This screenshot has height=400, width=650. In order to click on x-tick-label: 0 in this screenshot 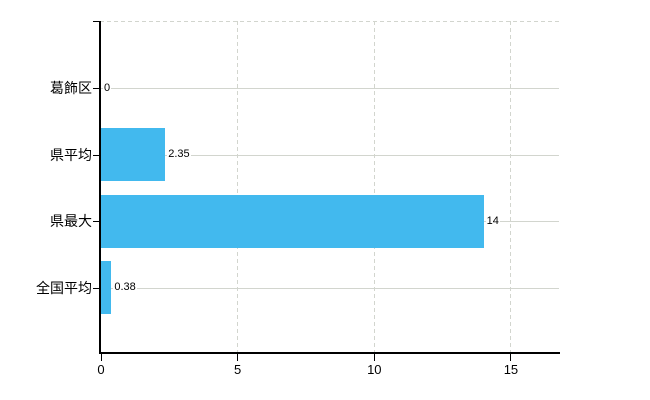, I will do `click(101, 369)`.